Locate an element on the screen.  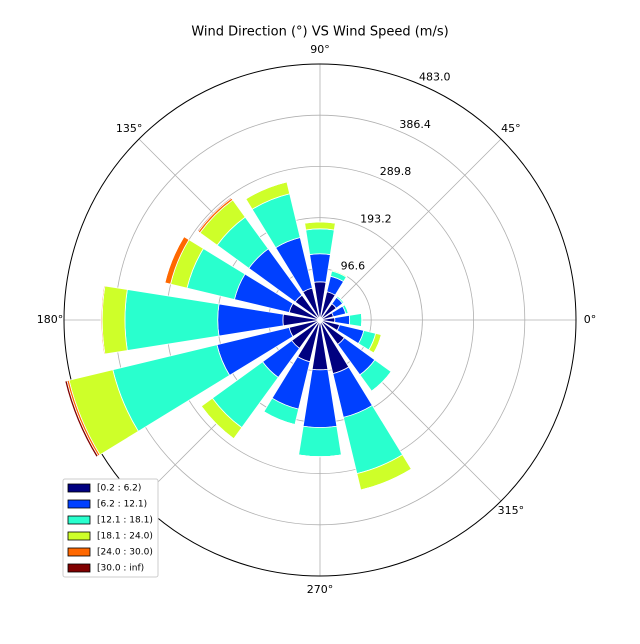
legend-label: [18.1 : 24.0) is located at coordinates (125, 537).